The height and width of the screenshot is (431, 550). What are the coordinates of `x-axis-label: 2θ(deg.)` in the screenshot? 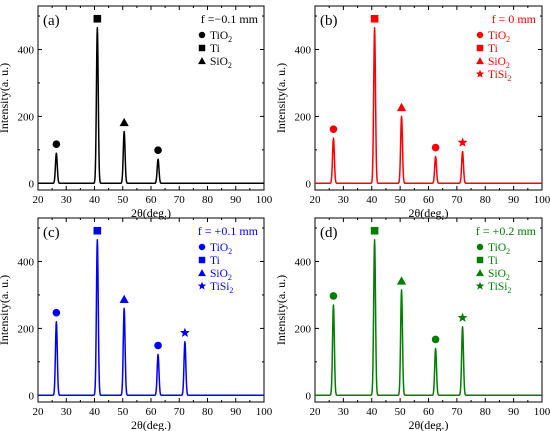 It's located at (428, 213).